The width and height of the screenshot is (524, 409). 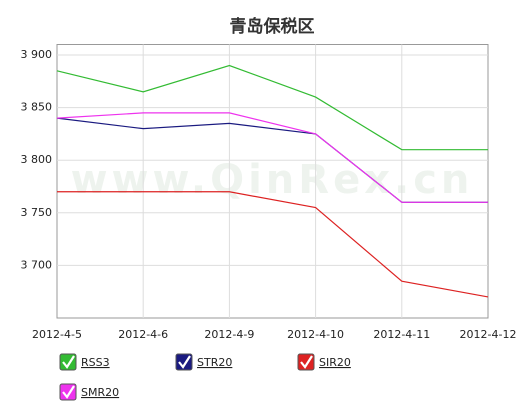 I want to click on legend-item: SMR20, so click(x=89, y=392).